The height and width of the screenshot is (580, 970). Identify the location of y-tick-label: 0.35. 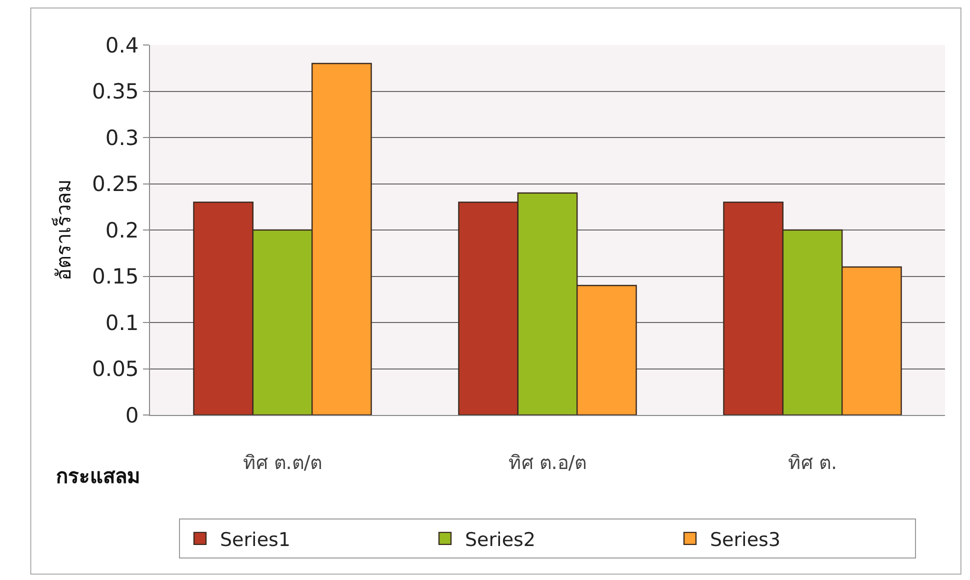
(115, 92).